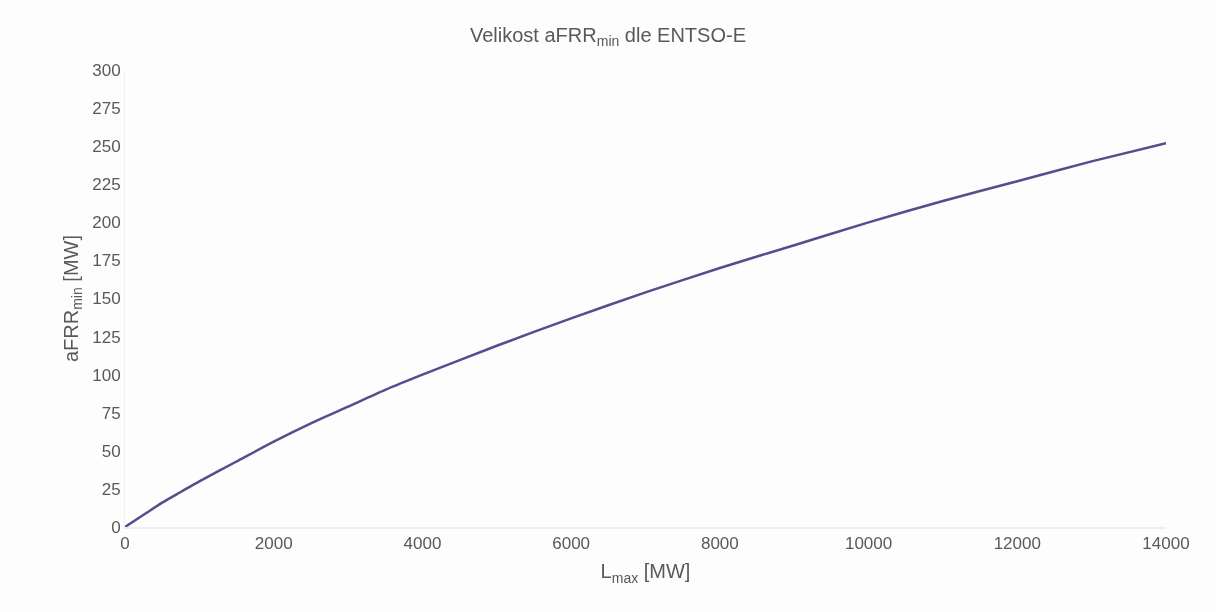 The image size is (1216, 612). Describe the element at coordinates (106, 337) in the screenshot. I see `y-tick-label: 125` at that location.